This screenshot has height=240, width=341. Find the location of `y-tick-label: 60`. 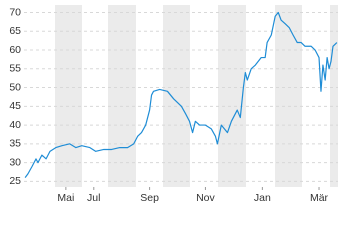

y-tick-label: 60 is located at coordinates (15, 50).